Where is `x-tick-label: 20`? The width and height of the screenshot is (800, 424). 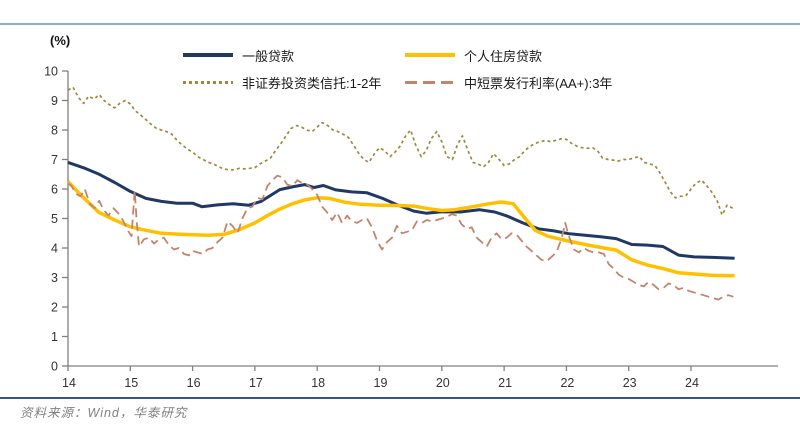 x-tick-label: 20 is located at coordinates (443, 383).